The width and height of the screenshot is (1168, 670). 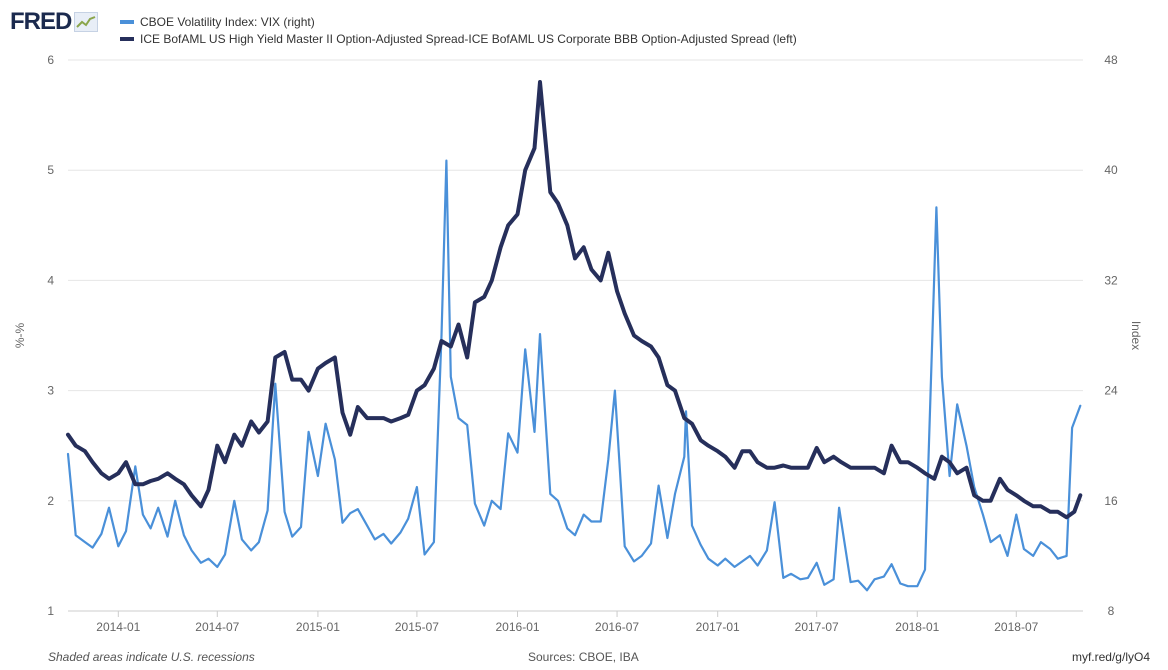 I want to click on recession-note: Shaded areas indicate U.S. recessions, so click(x=151, y=657).